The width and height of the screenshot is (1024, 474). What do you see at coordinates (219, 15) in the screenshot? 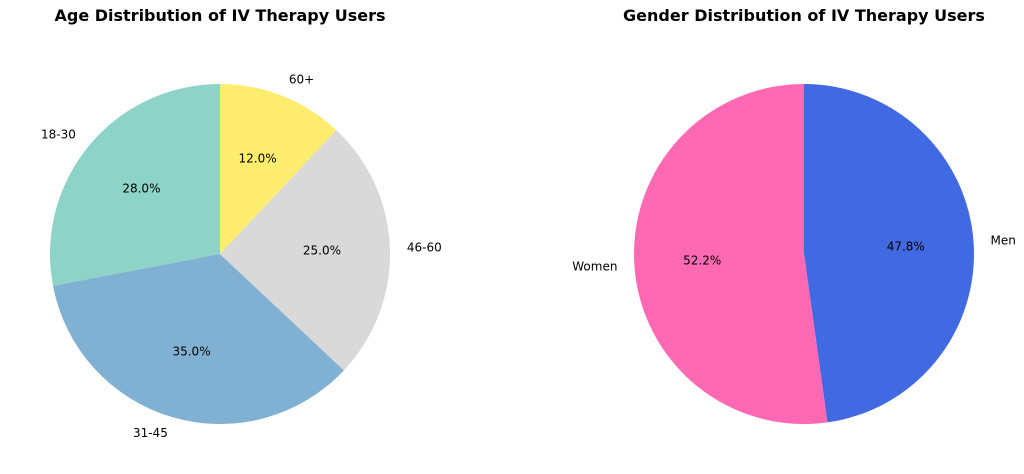
I see `age-chart-title: Age Distribution of IV Therapy Users` at bounding box center [219, 15].